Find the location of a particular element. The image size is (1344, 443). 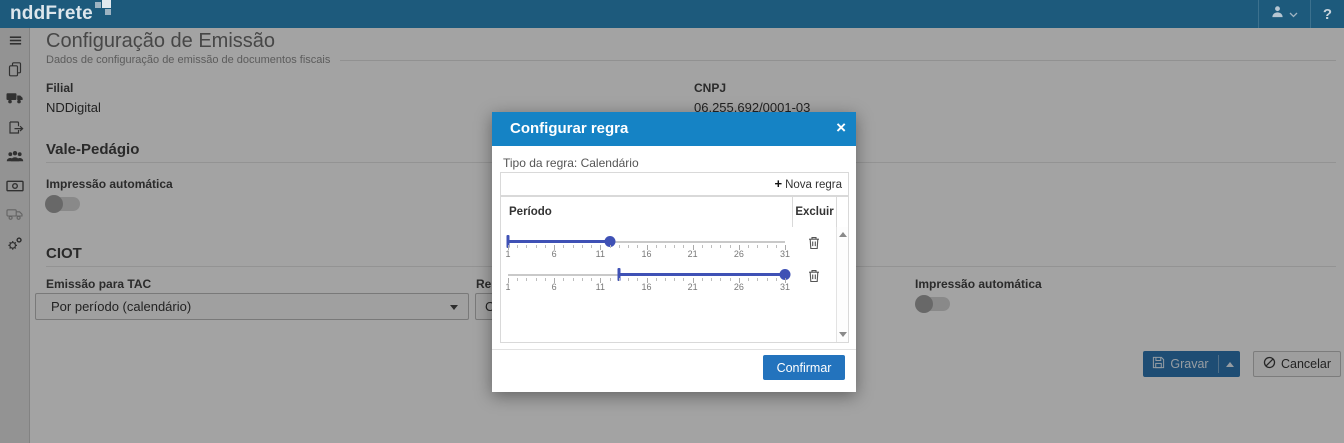

slider-track is located at coordinates (646, 242).